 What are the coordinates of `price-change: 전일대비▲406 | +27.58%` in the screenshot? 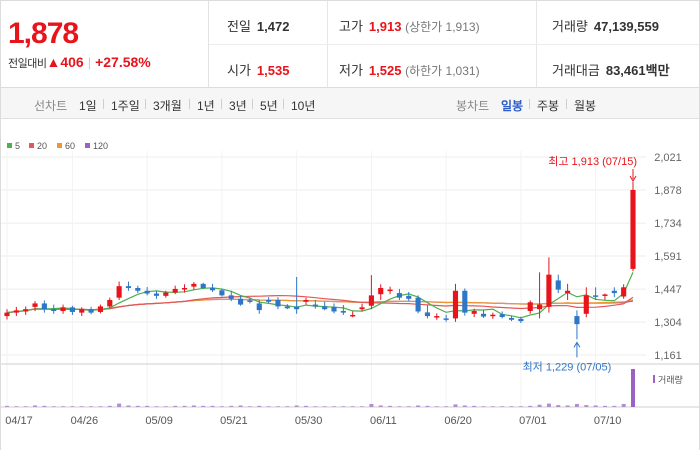 It's located at (79, 62).